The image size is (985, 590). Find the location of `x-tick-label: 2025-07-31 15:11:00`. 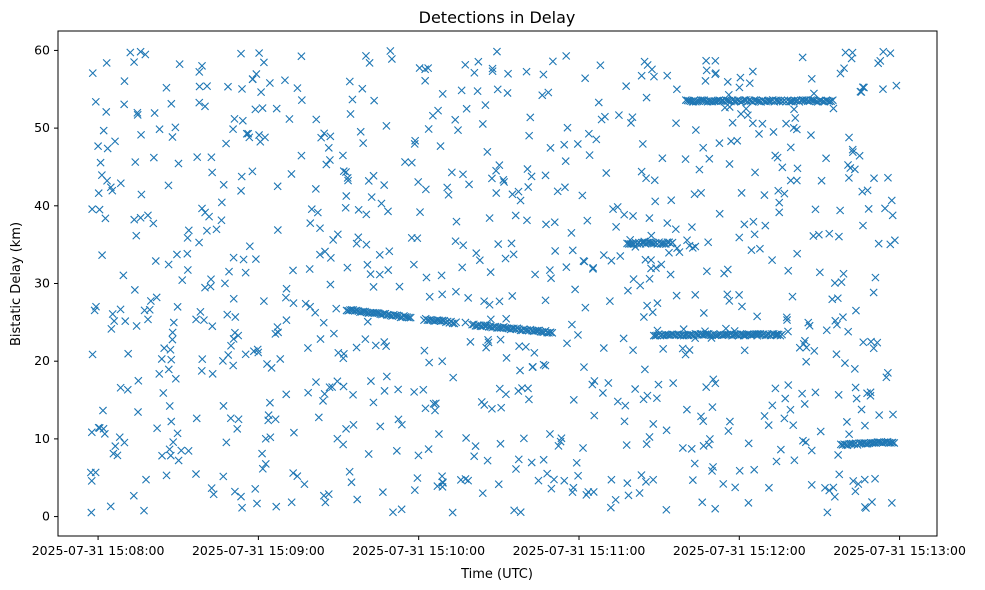

x-tick-label: 2025-07-31 15:11:00 is located at coordinates (579, 550).